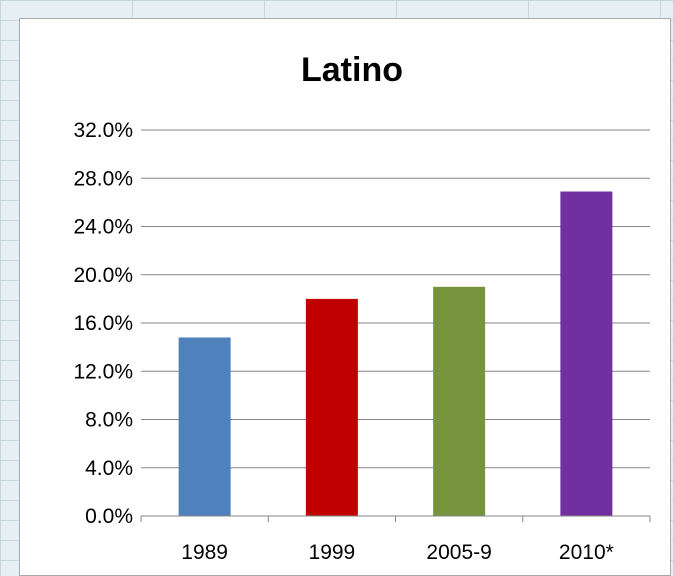 The width and height of the screenshot is (673, 576). What do you see at coordinates (109, 420) in the screenshot?
I see `y-tick-label: 8.0%` at bounding box center [109, 420].